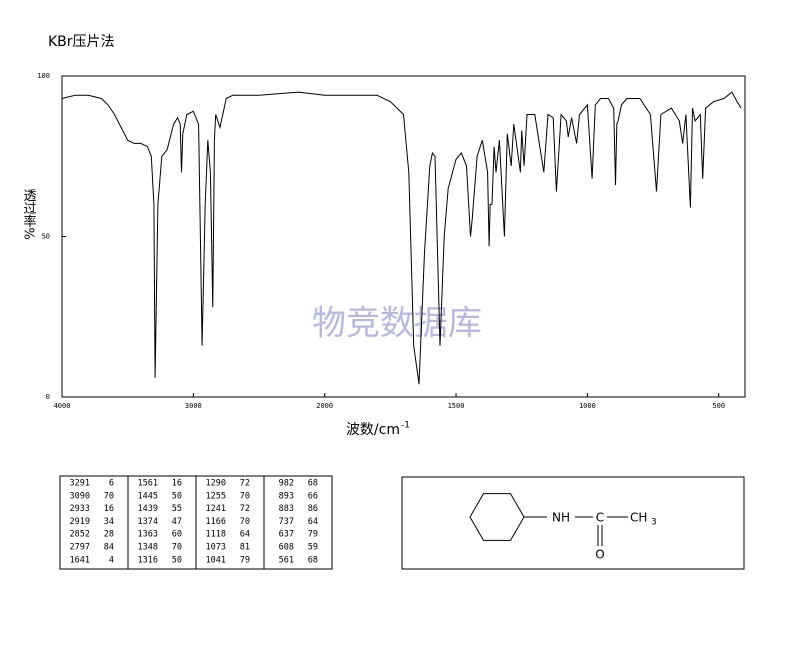 The image size is (794, 652). What do you see at coordinates (216, 535) in the screenshot?
I see `peak-wavenumber: 1118` at bounding box center [216, 535].